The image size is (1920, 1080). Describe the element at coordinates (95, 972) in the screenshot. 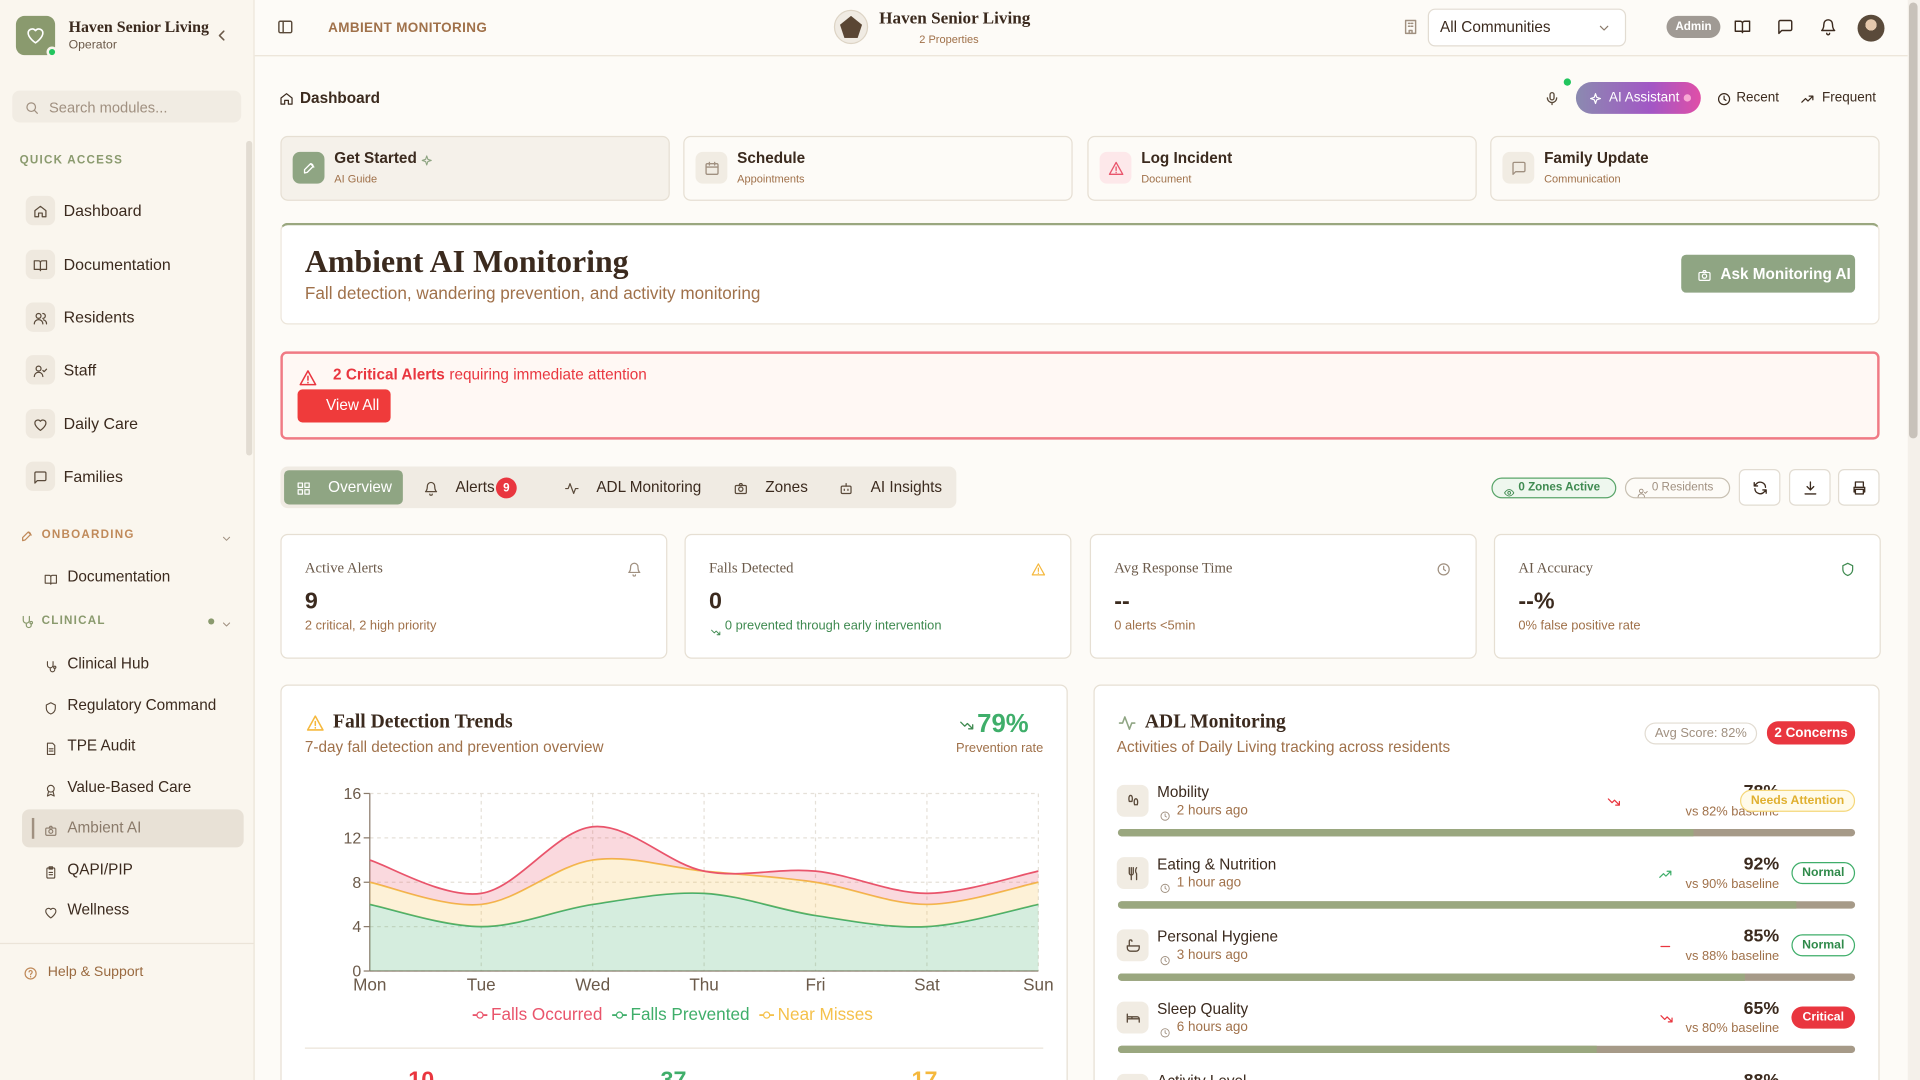

I see `help-link: Help & Support` at that location.